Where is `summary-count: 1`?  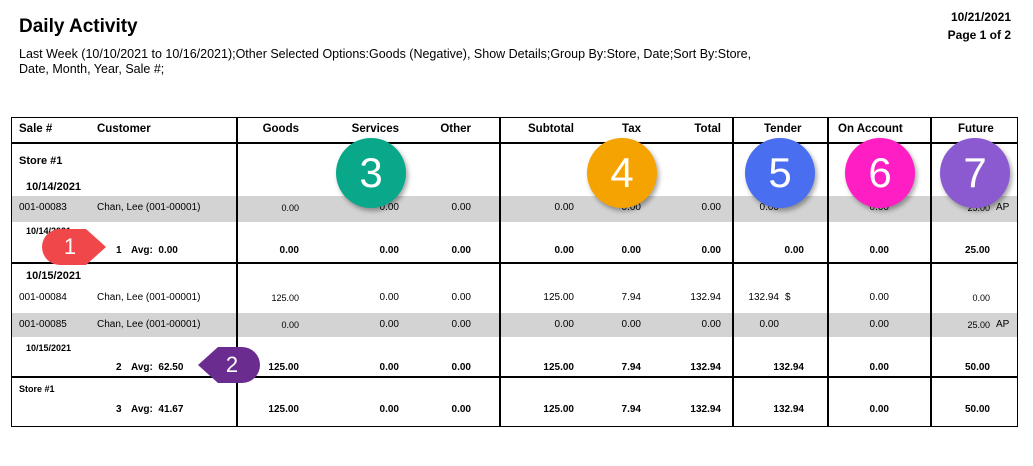 summary-count: 1 is located at coordinates (119, 250).